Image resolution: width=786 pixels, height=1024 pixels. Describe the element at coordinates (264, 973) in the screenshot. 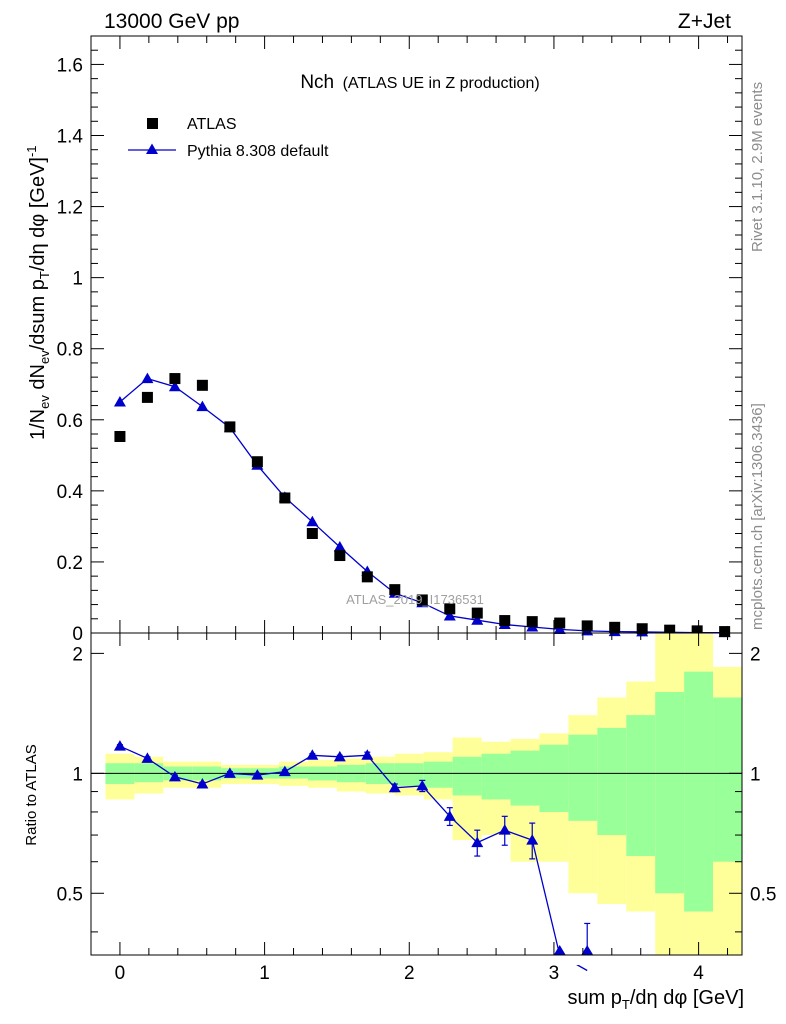

I see `x-tick-label: 1` at that location.